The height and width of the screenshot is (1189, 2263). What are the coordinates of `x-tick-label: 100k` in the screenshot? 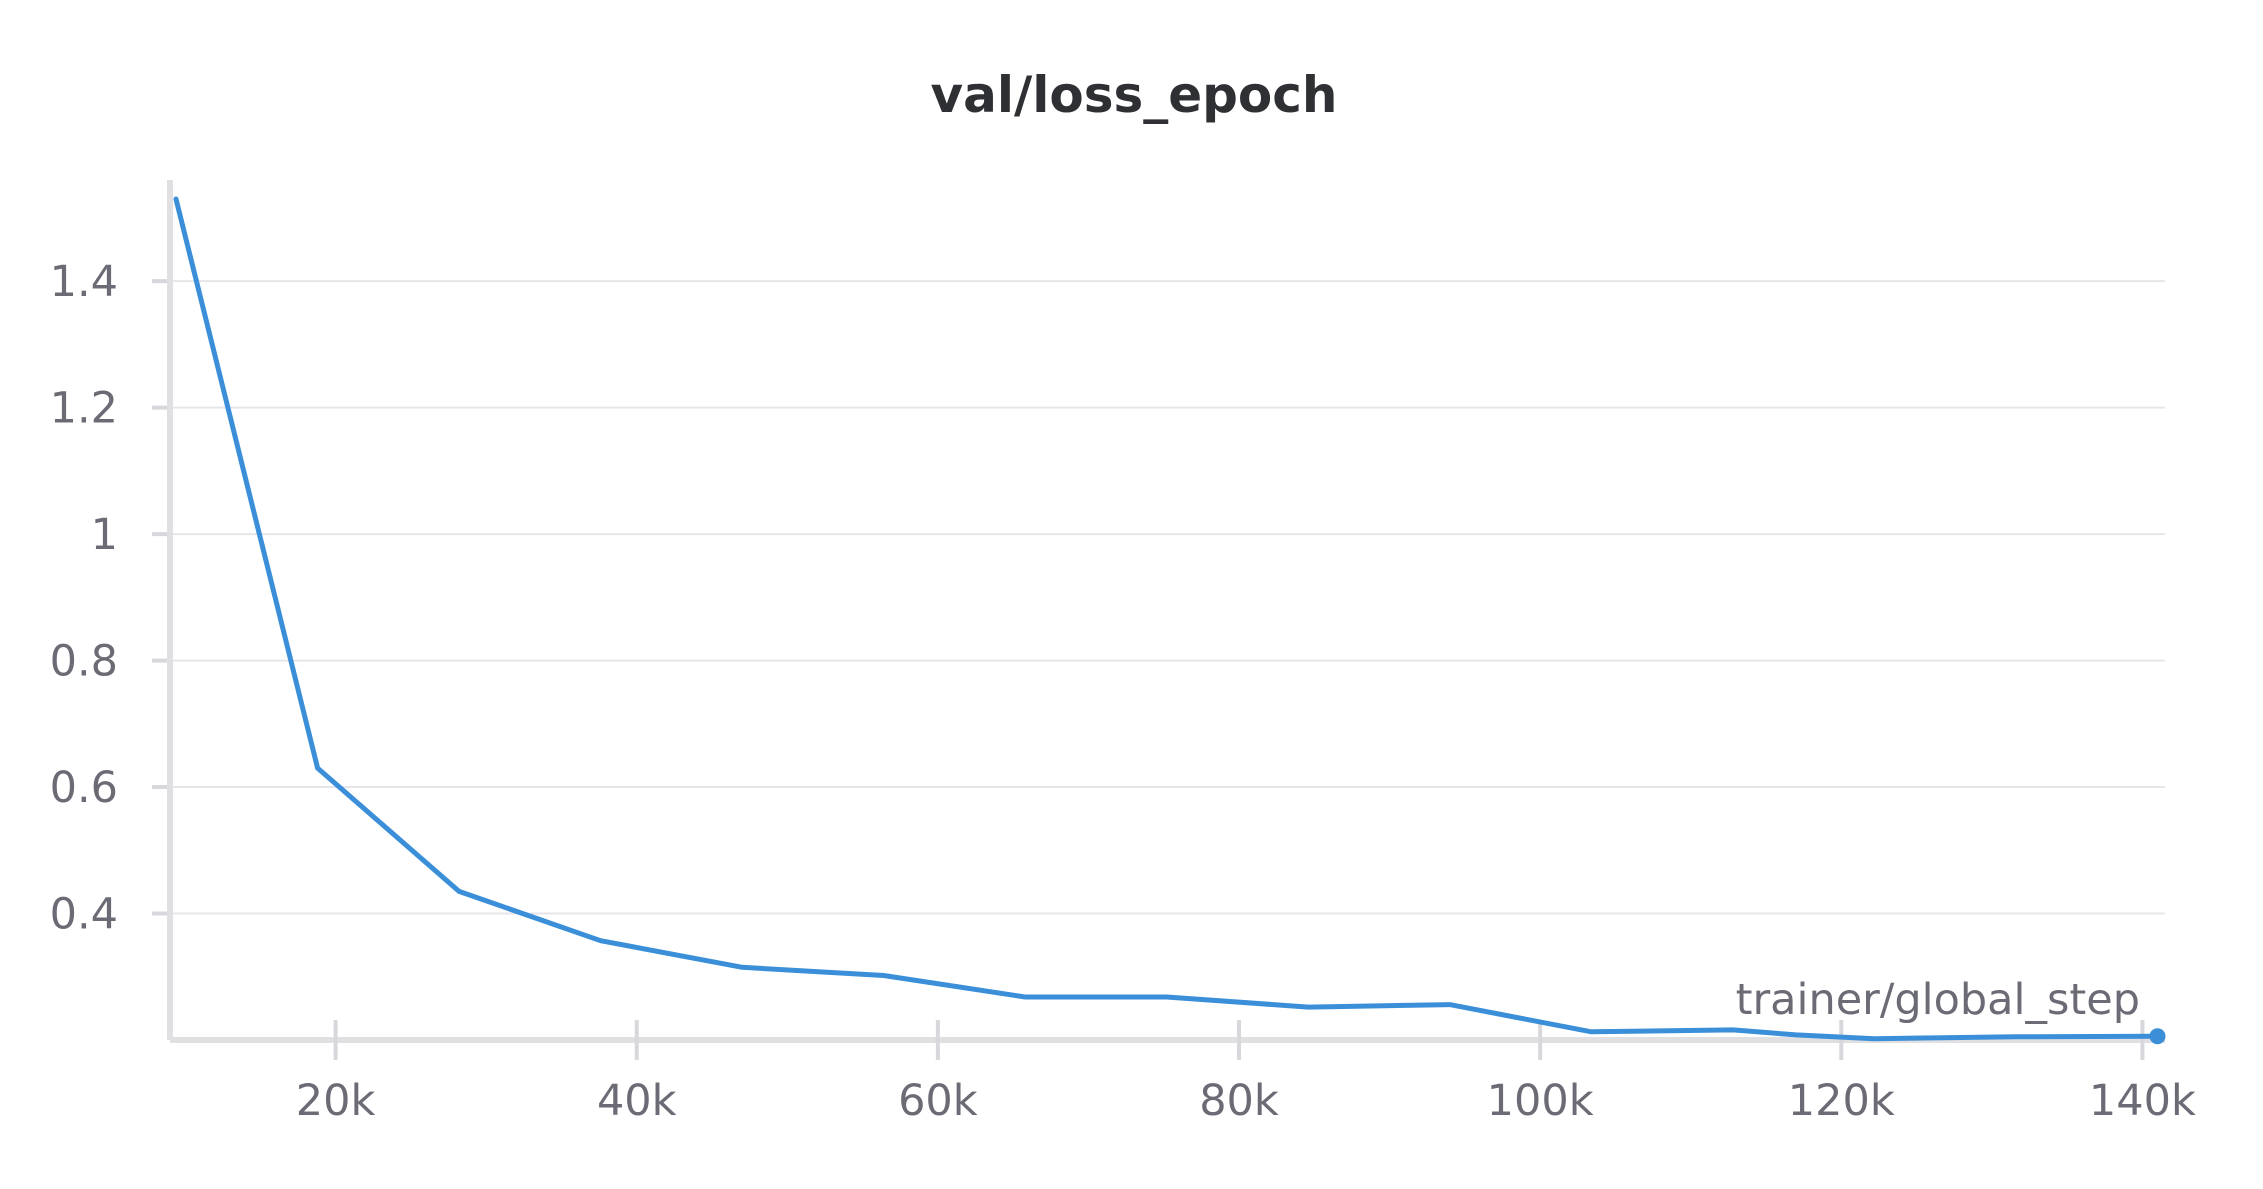 It's located at (1540, 1101).